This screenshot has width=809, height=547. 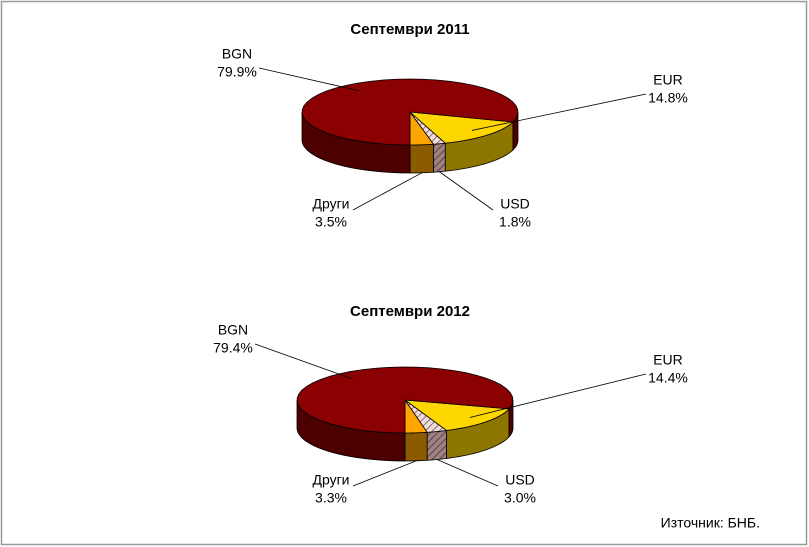 What do you see at coordinates (237, 72) in the screenshot?
I see `value-label: 79.9%` at bounding box center [237, 72].